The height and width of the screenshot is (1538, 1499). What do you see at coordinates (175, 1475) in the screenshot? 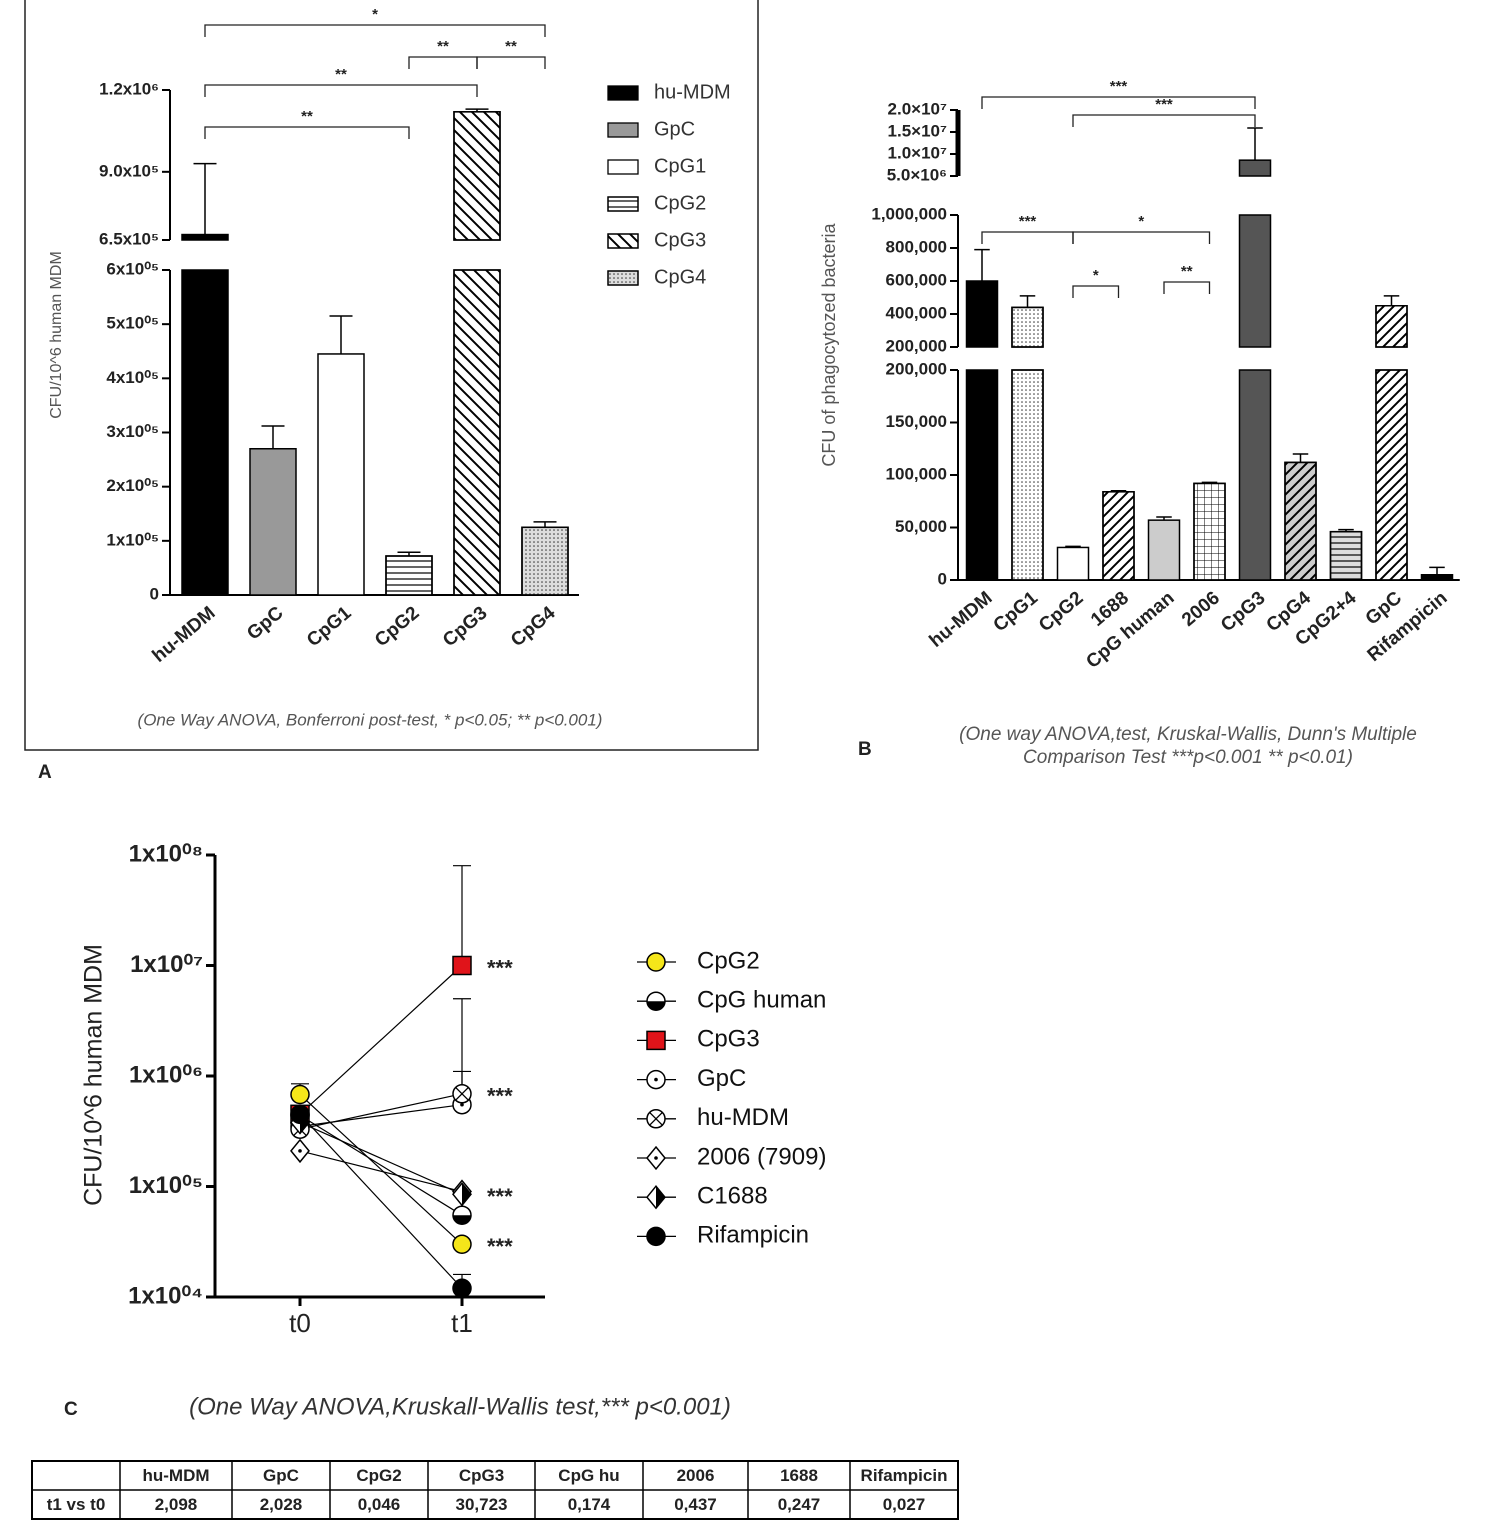
I see `table-cell: hu-MDM` at bounding box center [175, 1475].